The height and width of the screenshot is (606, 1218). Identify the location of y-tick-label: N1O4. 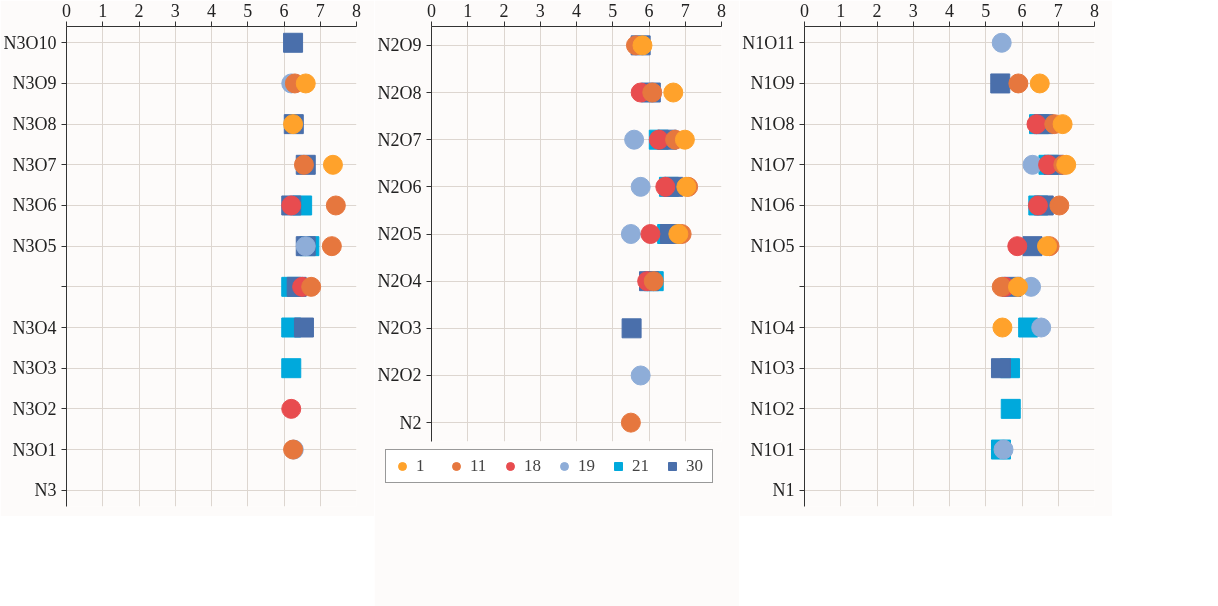
(772, 327).